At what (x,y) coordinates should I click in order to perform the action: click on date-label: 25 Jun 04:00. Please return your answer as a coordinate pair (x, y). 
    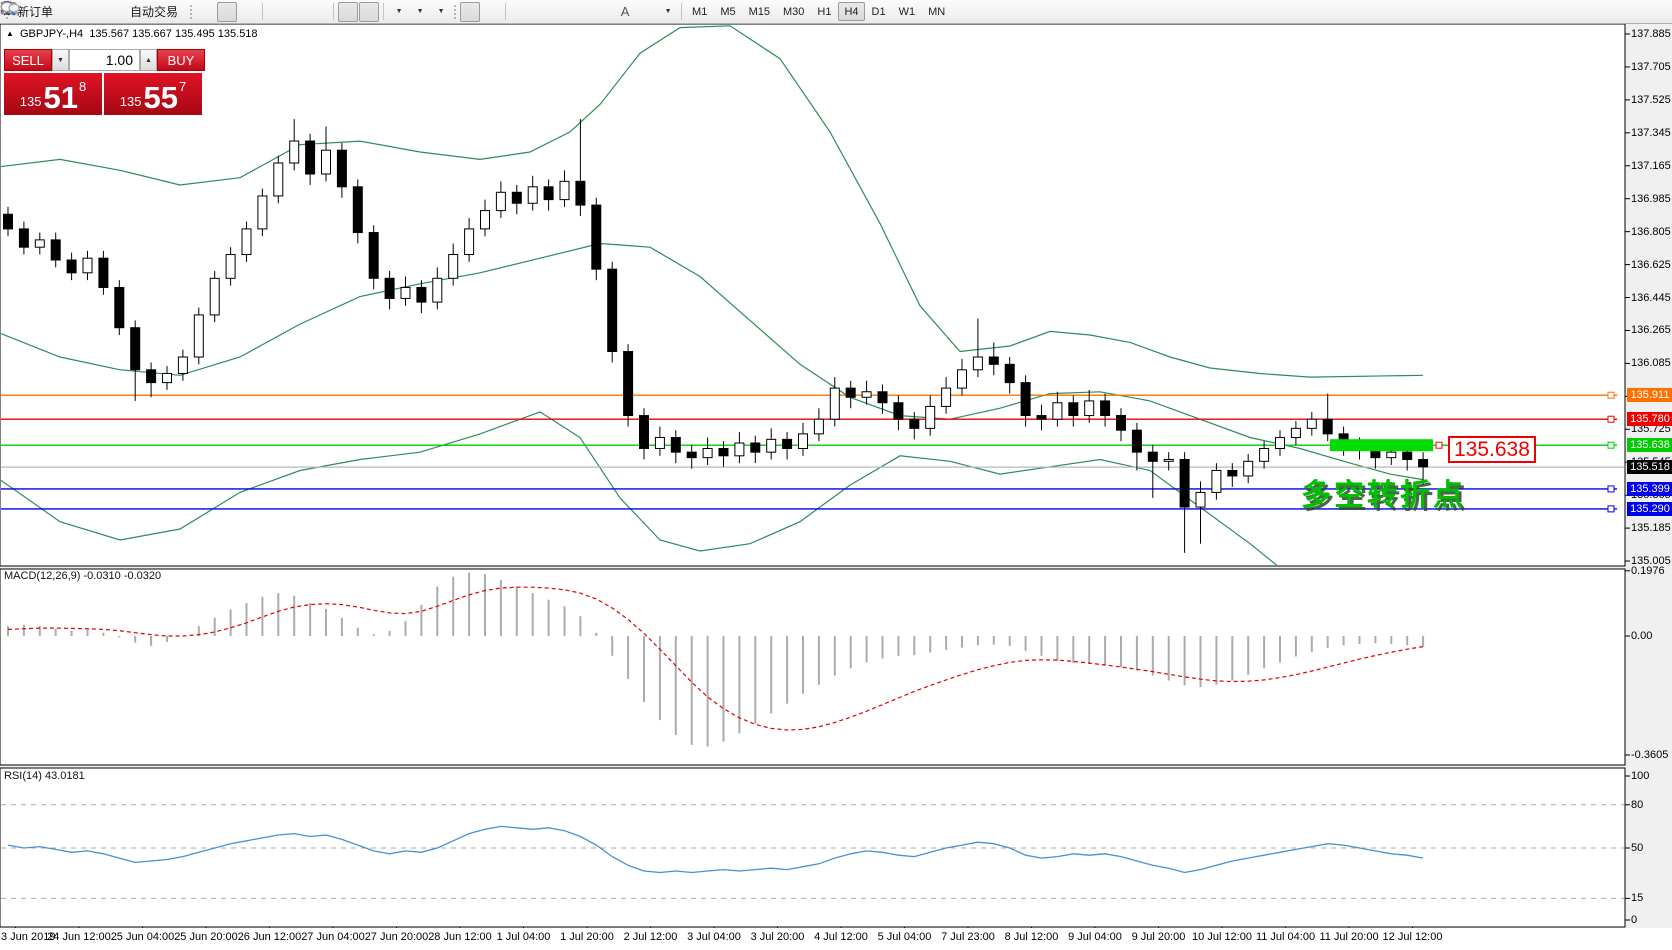
    Looking at the image, I should click on (142, 937).